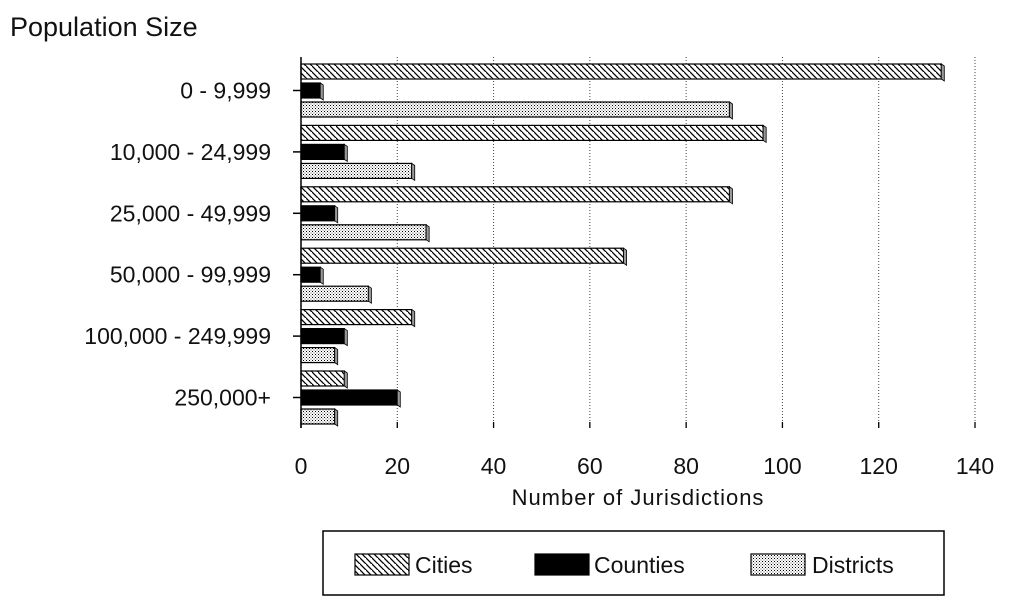 This screenshot has width=1009, height=598. Describe the element at coordinates (397, 466) in the screenshot. I see `x-tick-label-20: 20` at that location.